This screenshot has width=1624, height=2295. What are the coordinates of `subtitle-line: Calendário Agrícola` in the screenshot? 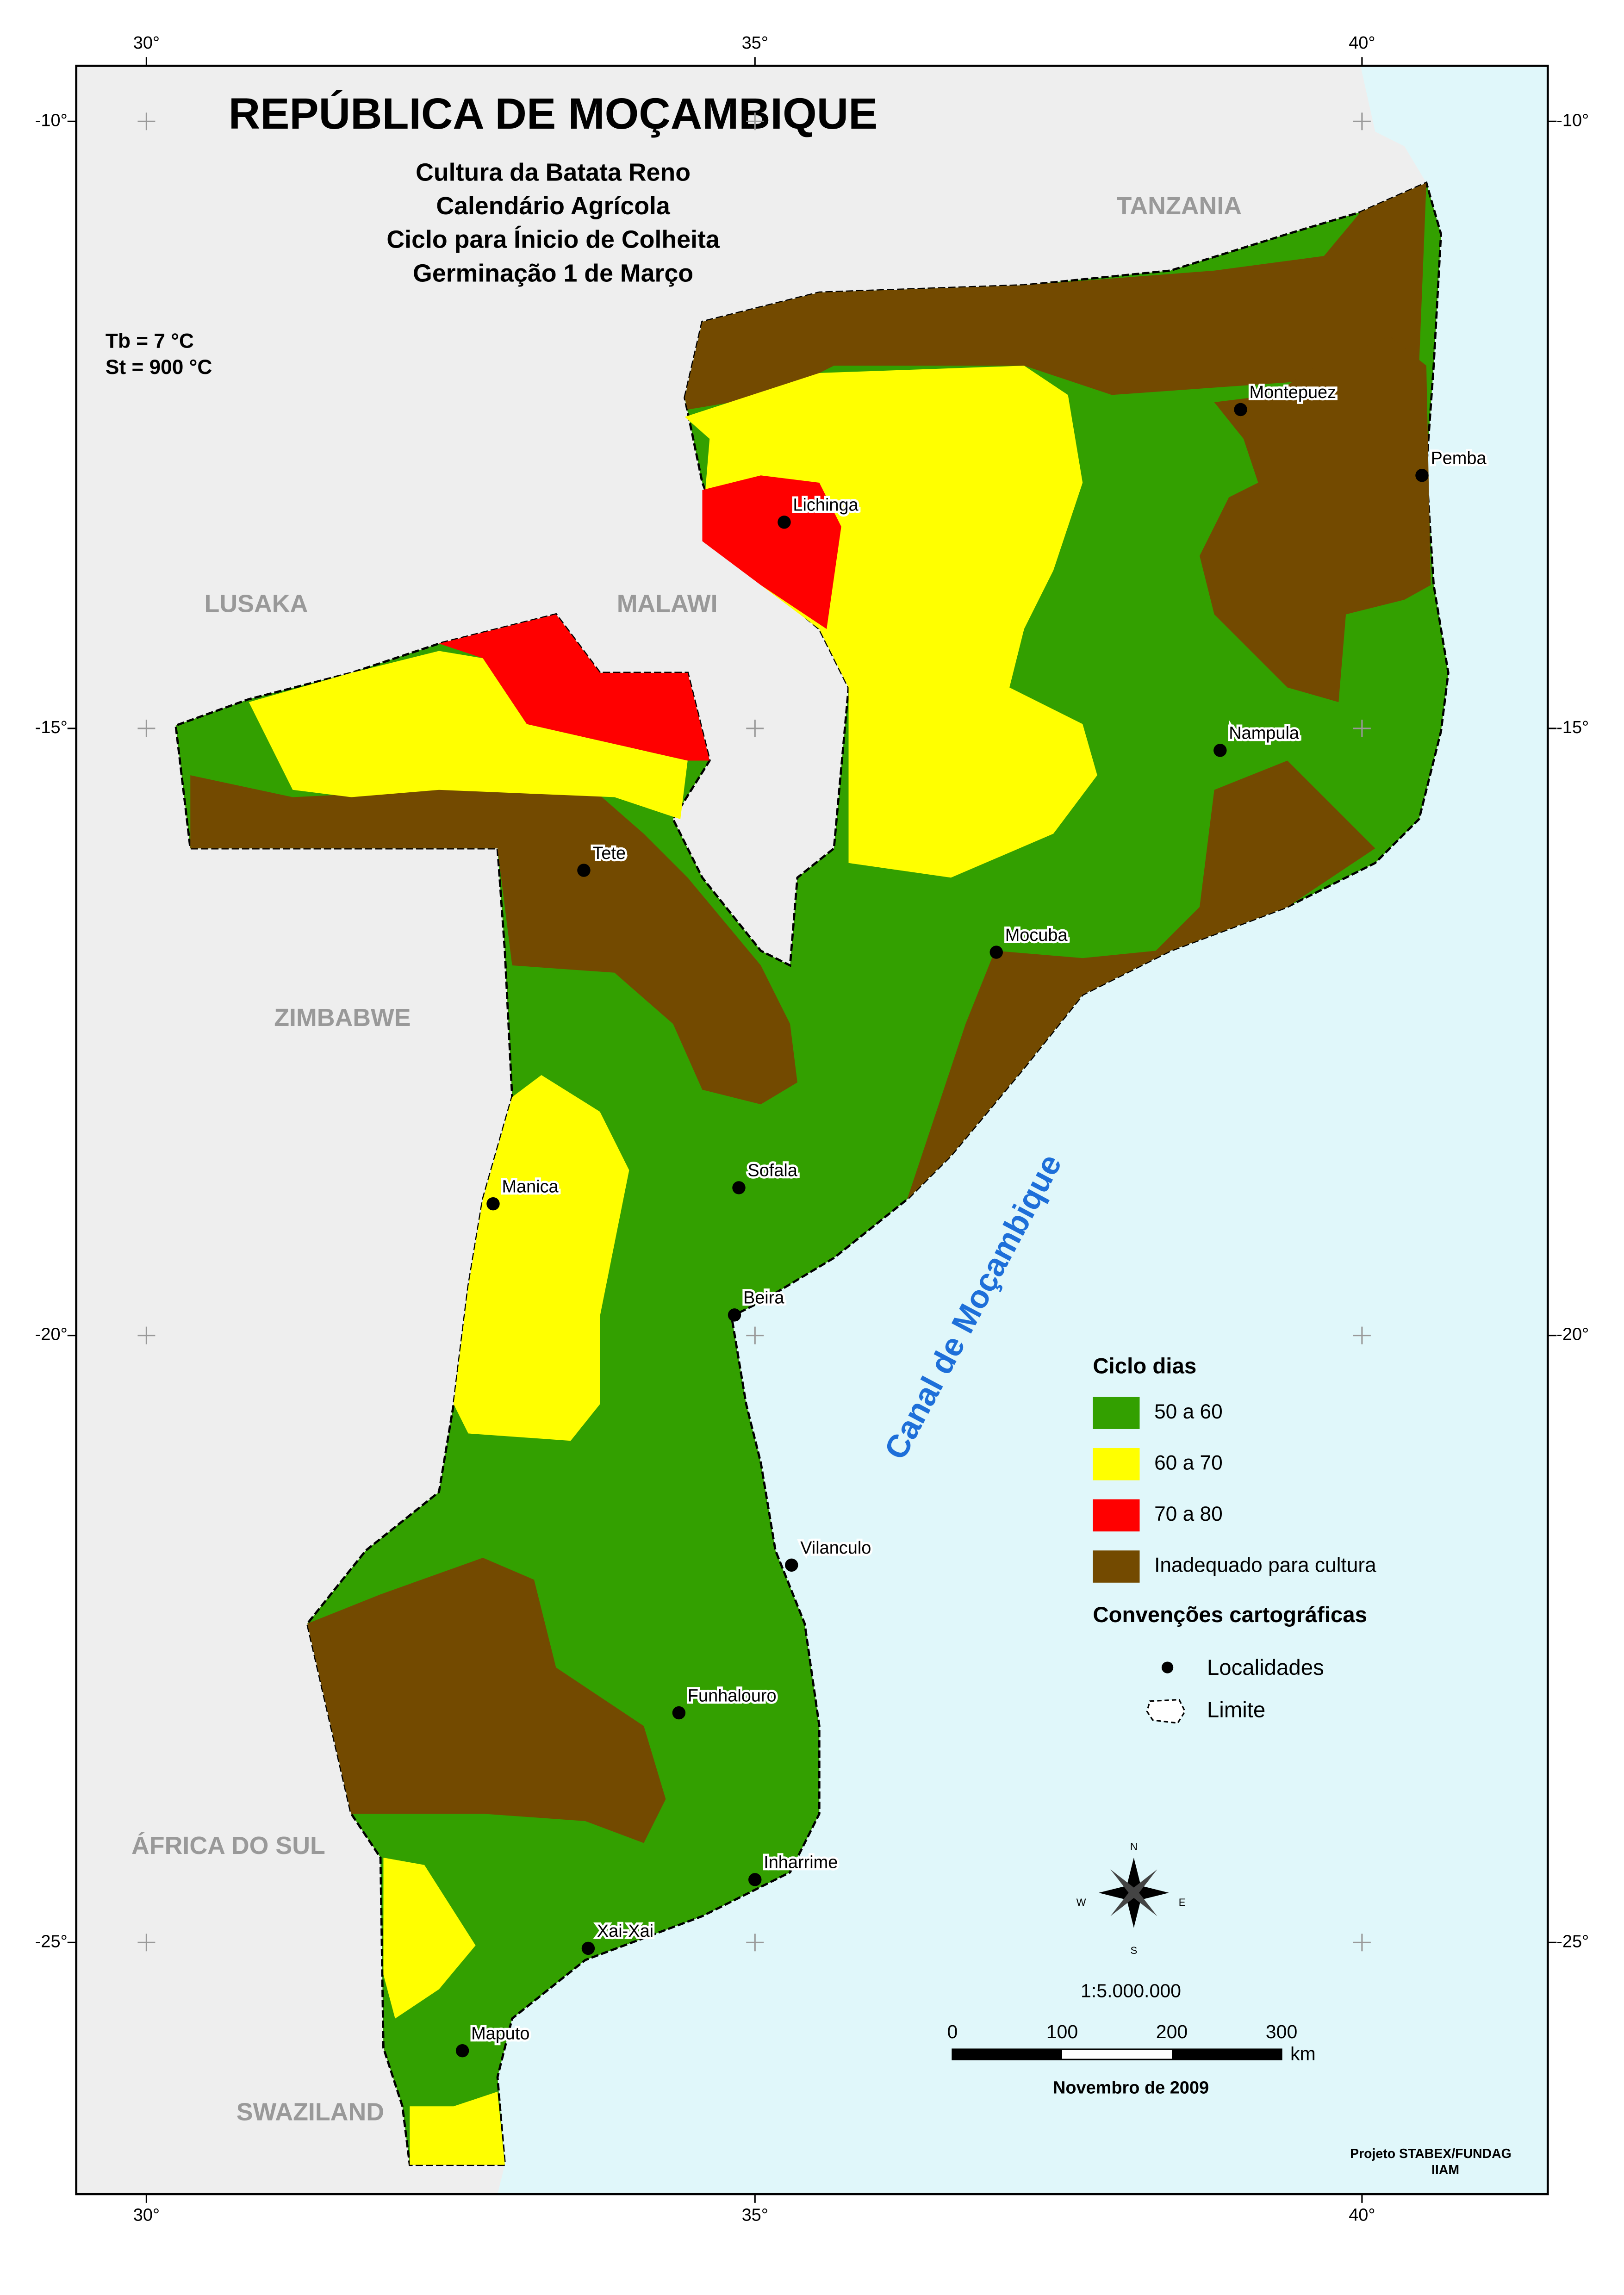 It's located at (553, 206).